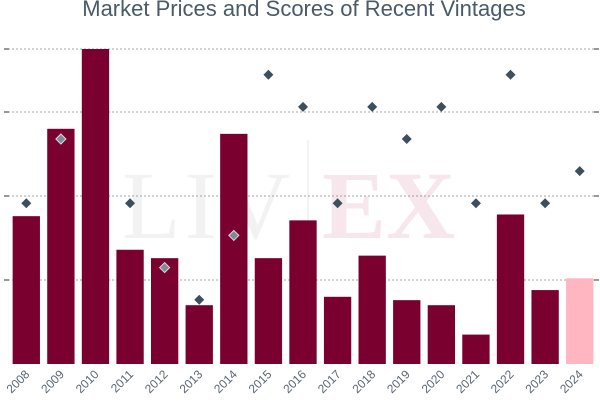 The height and width of the screenshot is (403, 600). Describe the element at coordinates (545, 327) in the screenshot. I see `bar-2023` at that location.